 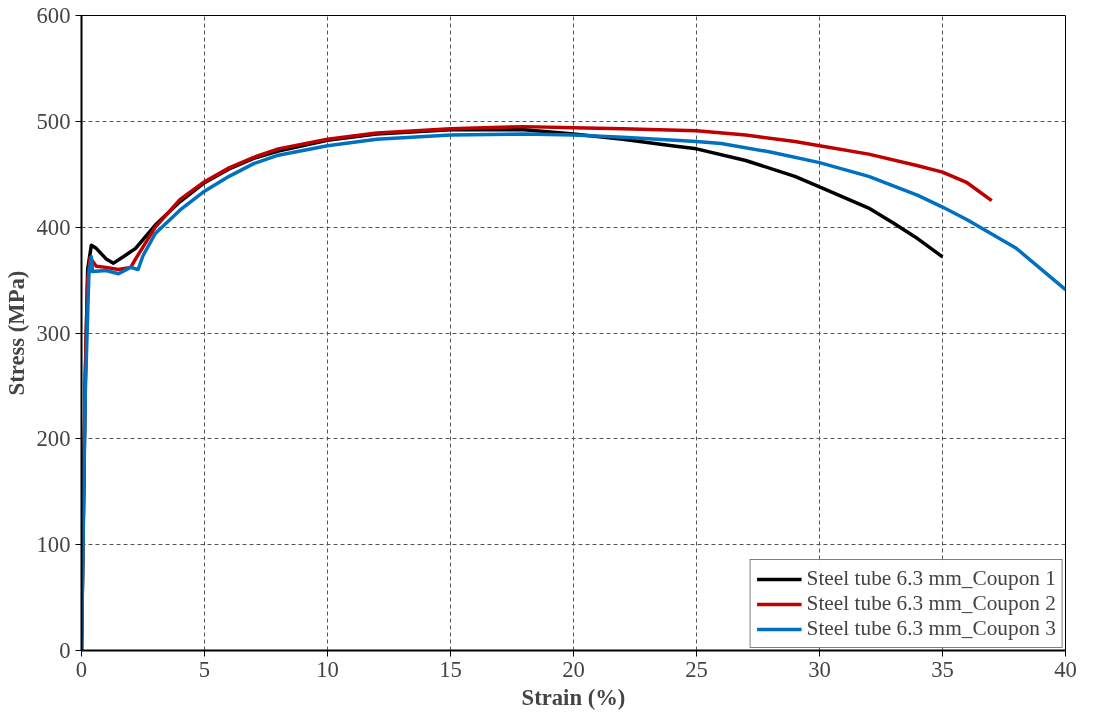 I want to click on y-tick-label: 500, so click(x=53, y=121).